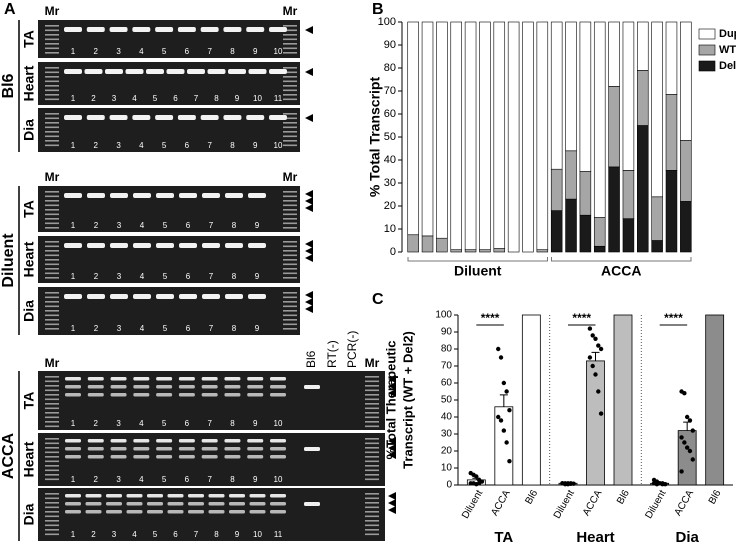 The height and width of the screenshot is (549, 736). Describe the element at coordinates (311, 359) in the screenshot. I see `lane-header: Bl6` at that location.